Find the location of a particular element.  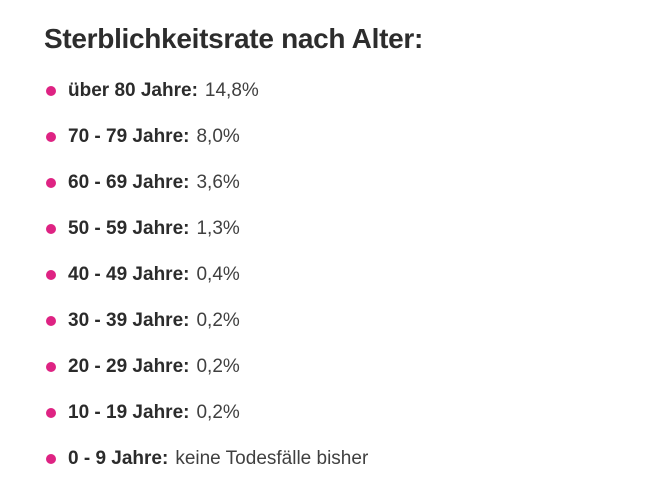

list-item: 0 - 9 Jahre: keine Todesfälle bisher is located at coordinates (335, 459).